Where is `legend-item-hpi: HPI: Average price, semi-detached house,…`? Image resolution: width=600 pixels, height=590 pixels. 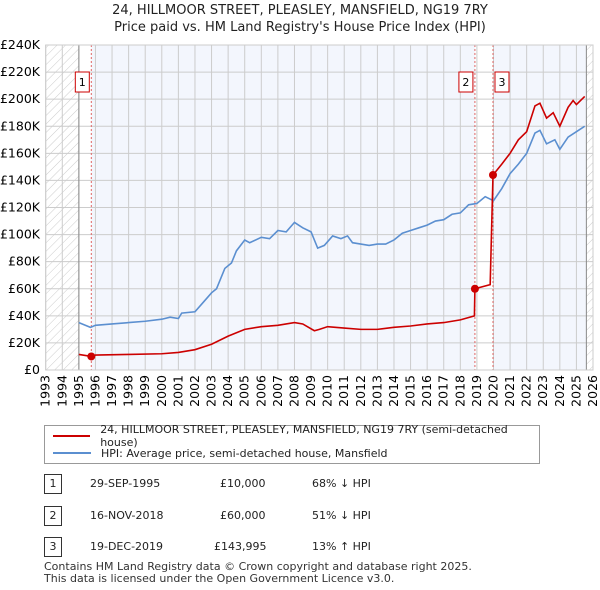
legend-item-hpi: HPI: Average price, semi-detached house,… is located at coordinates (220, 453).